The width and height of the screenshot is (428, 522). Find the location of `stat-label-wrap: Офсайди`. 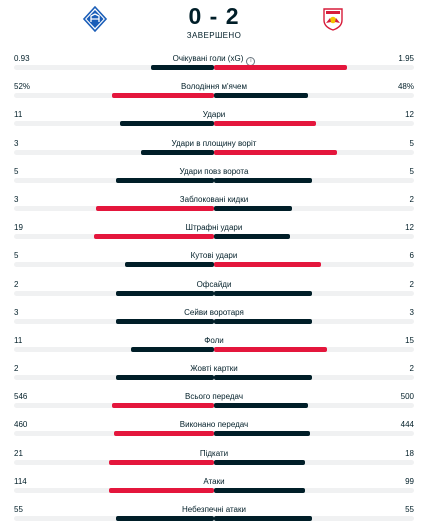

stat-label-wrap: Офсайди is located at coordinates (214, 285).